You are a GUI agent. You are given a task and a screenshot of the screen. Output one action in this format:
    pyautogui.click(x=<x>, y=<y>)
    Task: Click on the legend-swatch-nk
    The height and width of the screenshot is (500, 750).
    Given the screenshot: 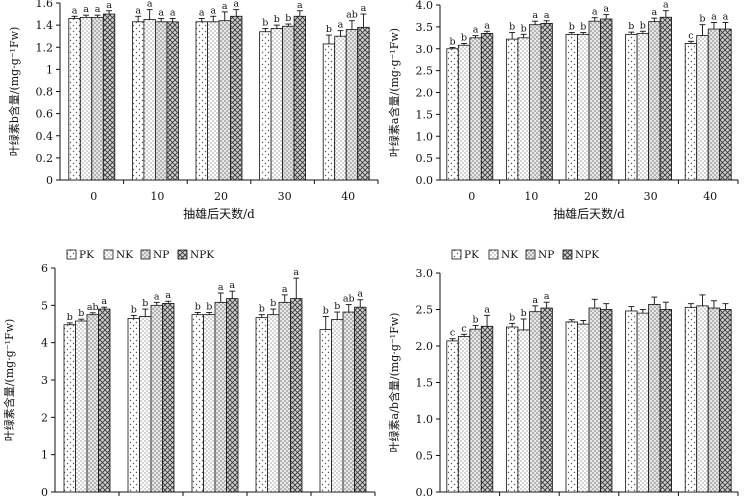 What is the action you would take?
    pyautogui.click(x=493, y=254)
    